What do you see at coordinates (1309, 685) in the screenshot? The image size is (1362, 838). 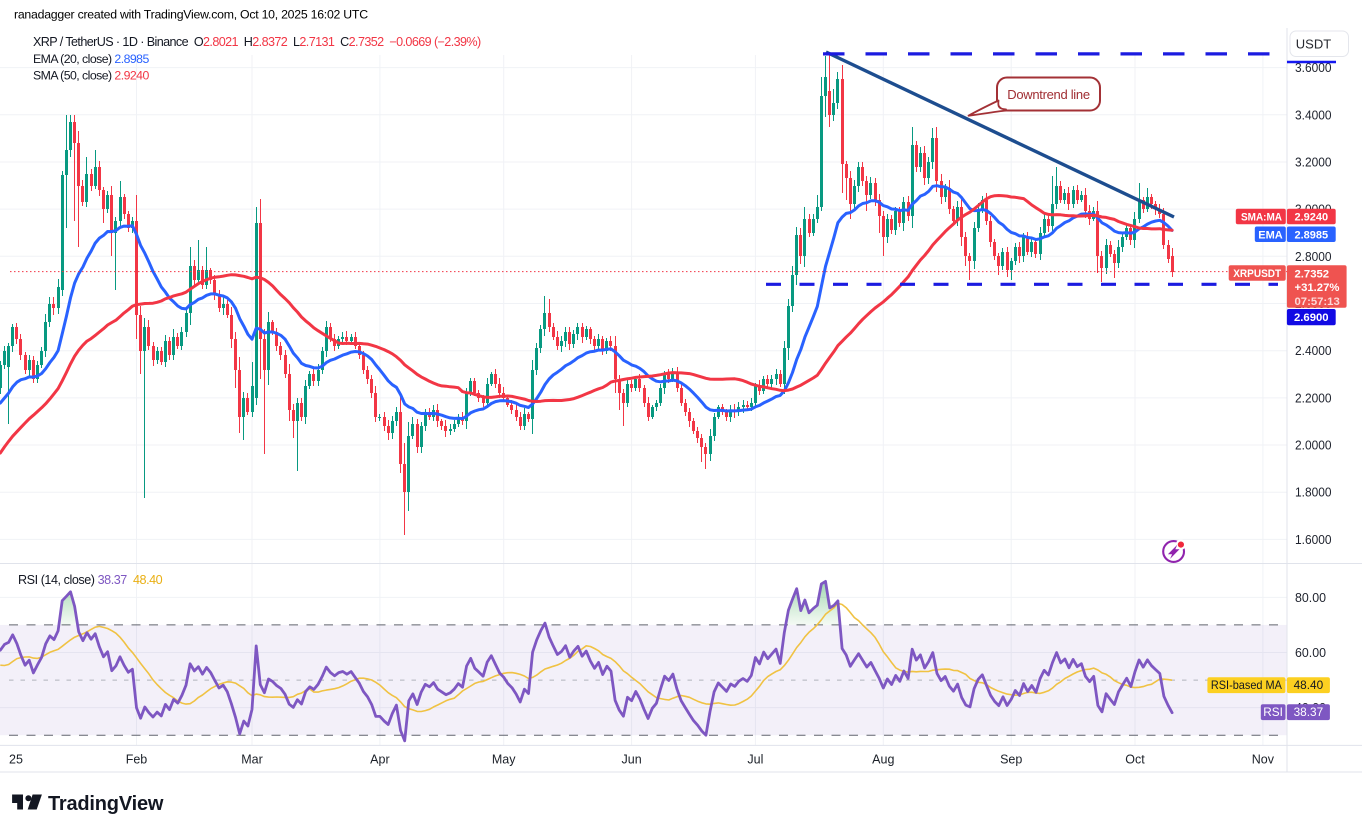 I see `svg-text: 48.40` at bounding box center [1309, 685].